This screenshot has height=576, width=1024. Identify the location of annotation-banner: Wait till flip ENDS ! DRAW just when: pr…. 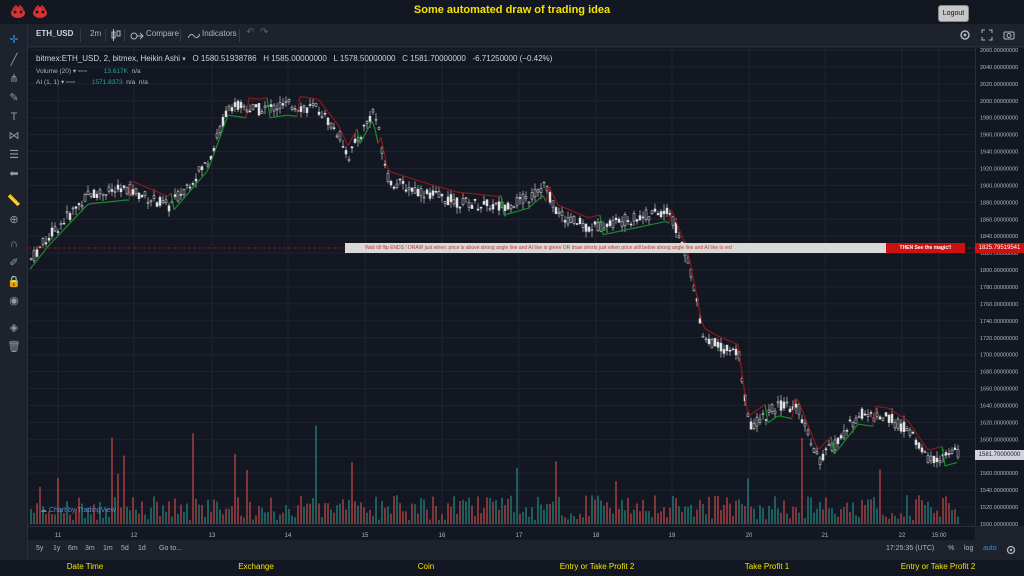
(615, 248).